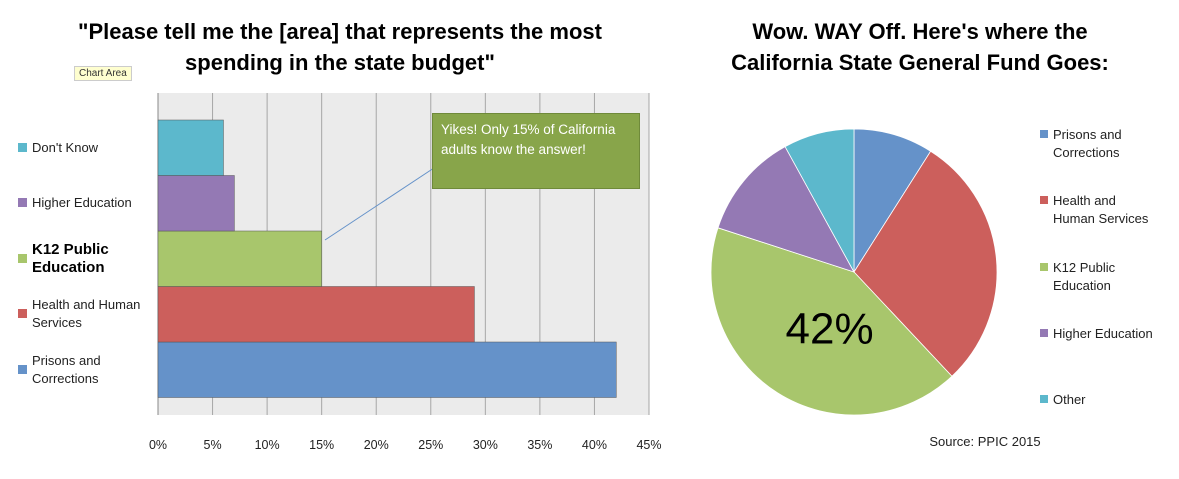  I want to click on legend-label: Other, so click(1069, 400).